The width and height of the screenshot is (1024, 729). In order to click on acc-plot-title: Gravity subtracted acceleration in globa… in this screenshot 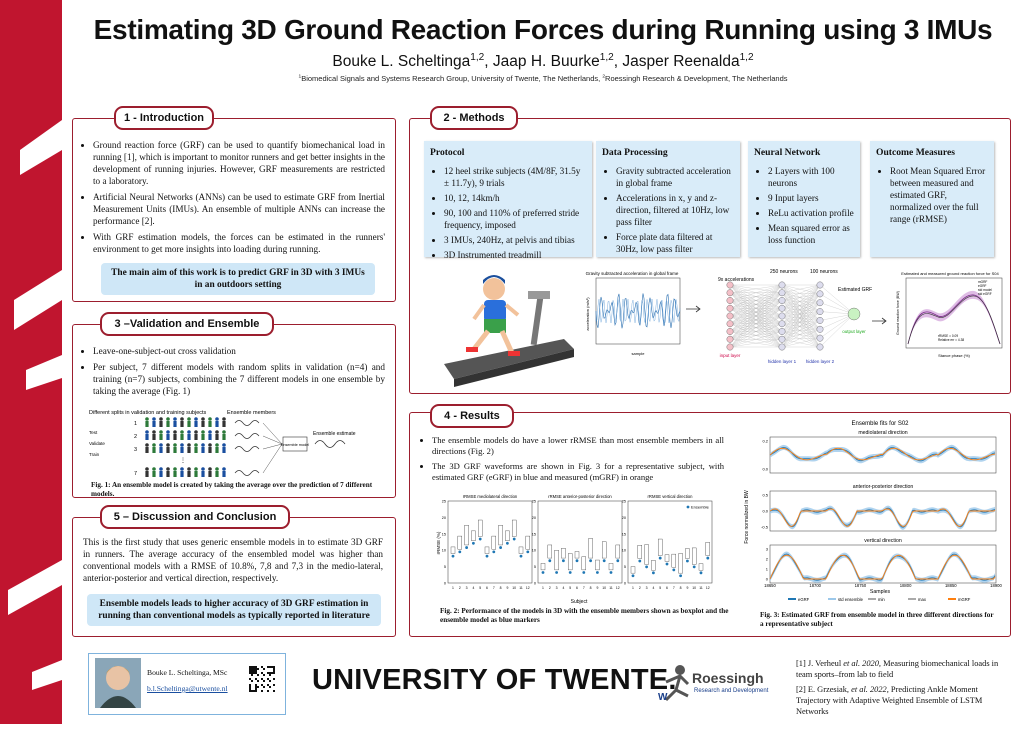, I will do `click(632, 273)`.